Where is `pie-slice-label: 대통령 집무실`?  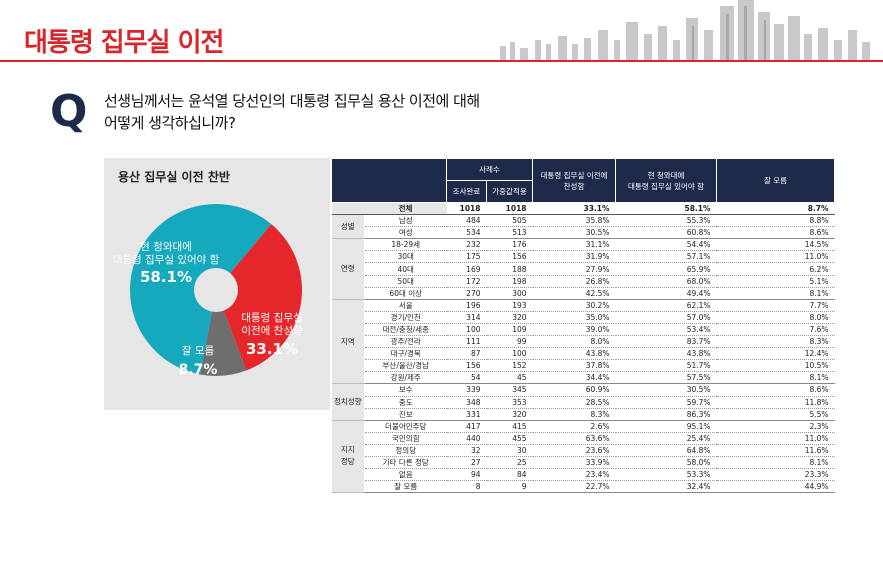 pie-slice-label: 대통령 집무실 is located at coordinates (271, 318).